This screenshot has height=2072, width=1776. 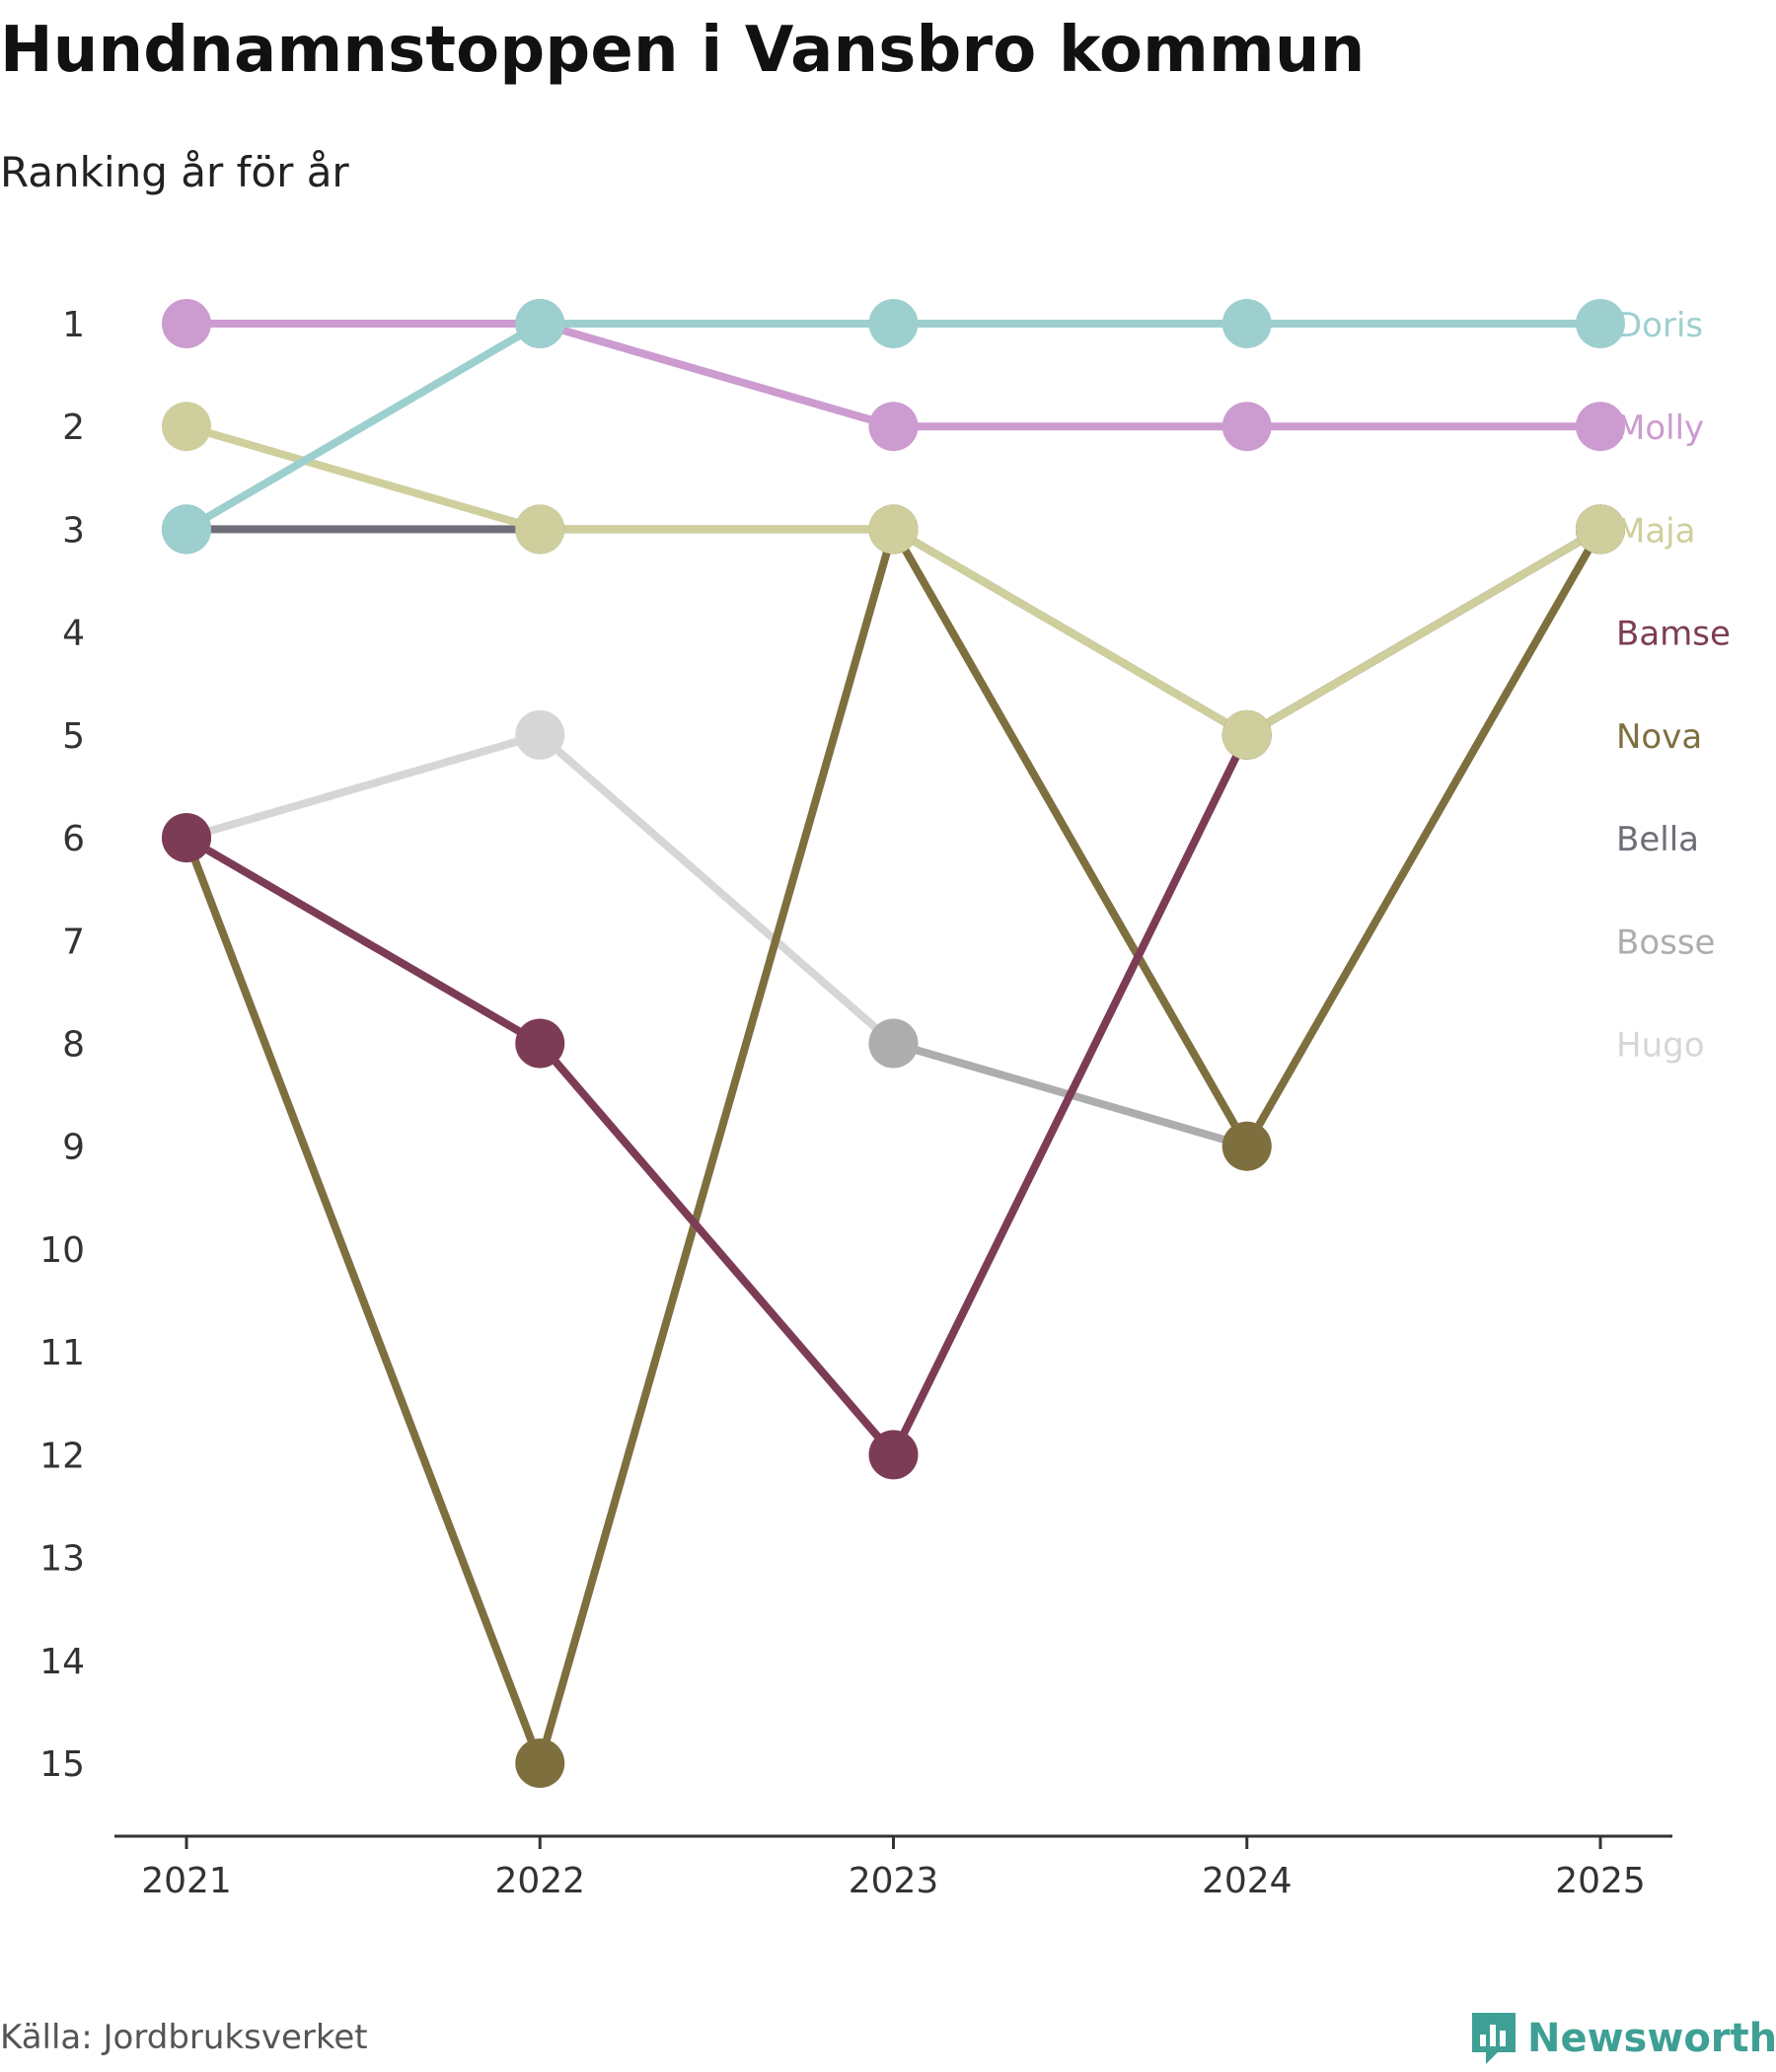 I want to click on y-tick-label-12: 12, so click(x=62, y=1456).